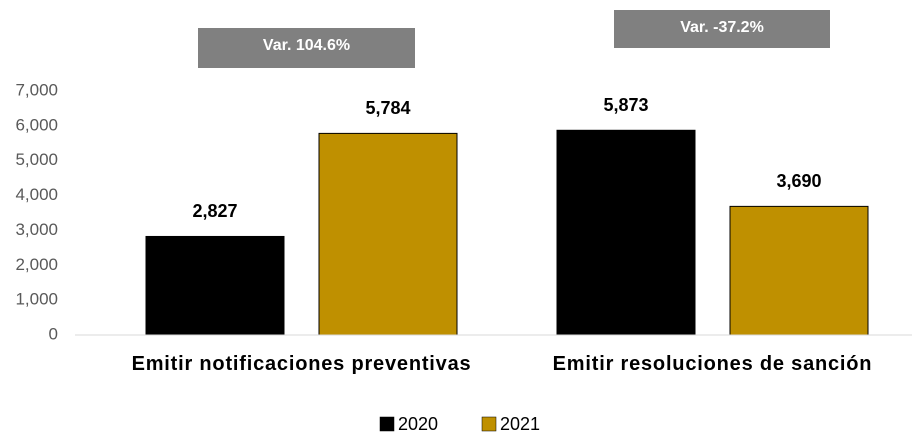  Describe the element at coordinates (36, 229) in the screenshot. I see `y-tick-label: 3,000` at that location.